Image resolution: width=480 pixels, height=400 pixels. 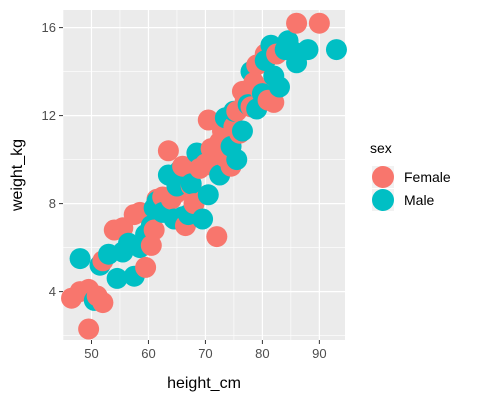 What do you see at coordinates (427, 177) in the screenshot?
I see `legend-label-female: Female` at bounding box center [427, 177].